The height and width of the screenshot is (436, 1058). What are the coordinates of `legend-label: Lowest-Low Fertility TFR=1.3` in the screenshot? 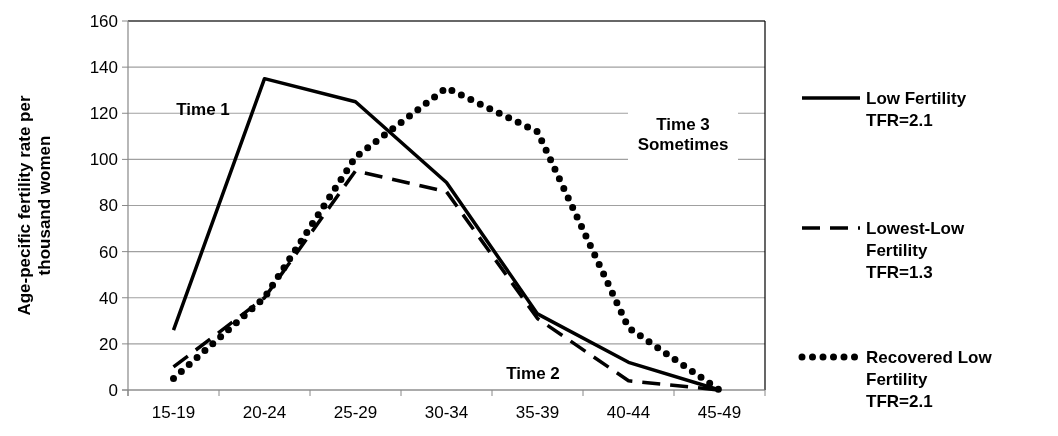 It's located at (915, 251).